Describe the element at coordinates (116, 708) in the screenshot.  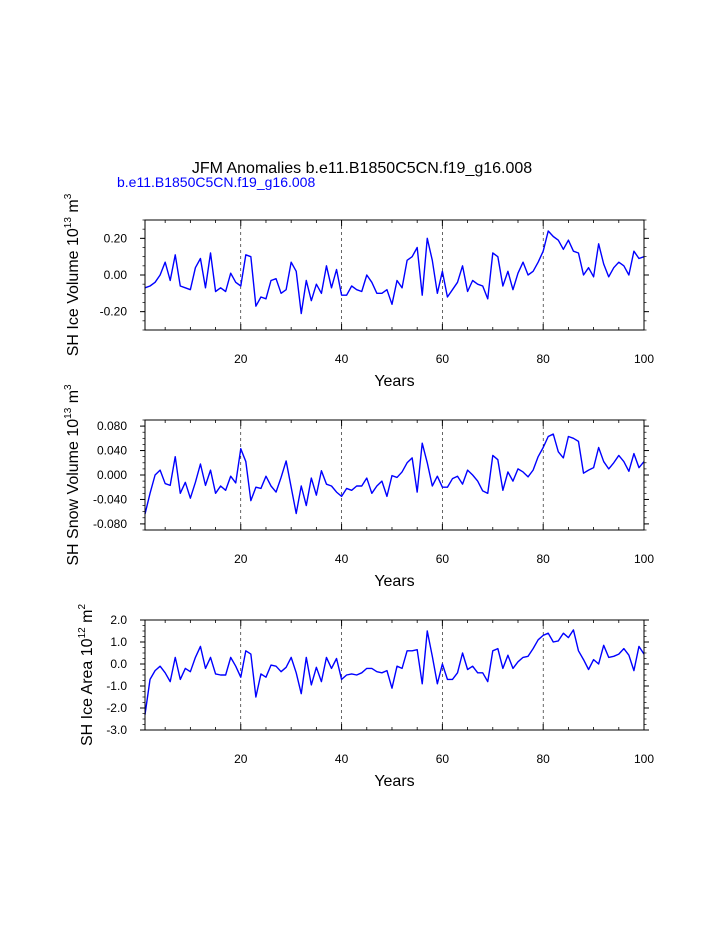
I see `y-tick-label: -2.0` at that location.